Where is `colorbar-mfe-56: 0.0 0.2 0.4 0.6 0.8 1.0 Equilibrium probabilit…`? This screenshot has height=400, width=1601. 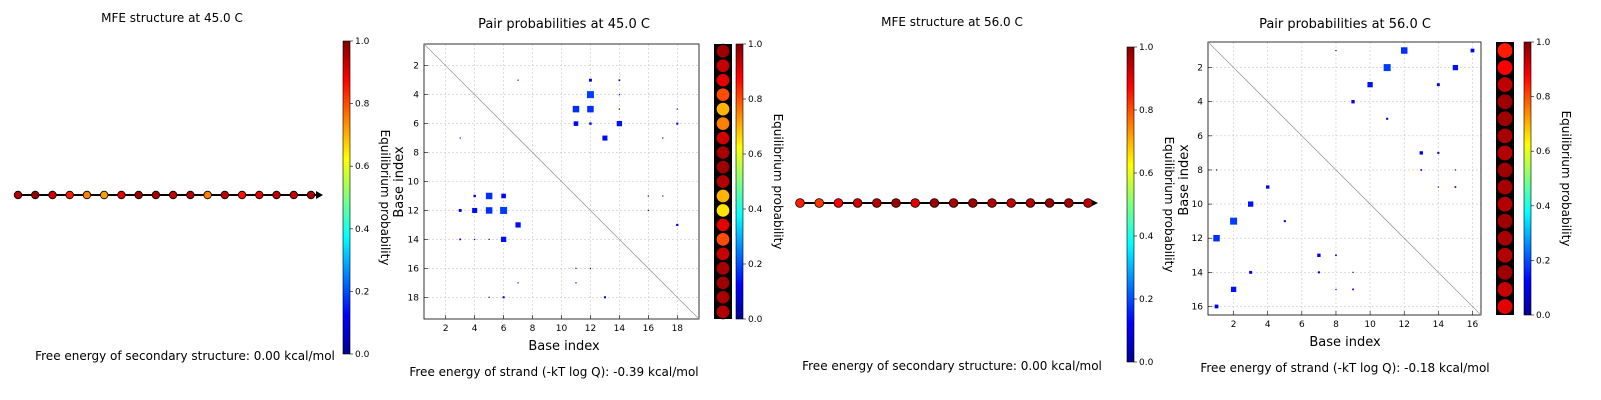
colorbar-mfe-56: 0.0 0.2 0.4 0.6 0.8 1.0 Equilibrium probabilit… is located at coordinates (1151, 205).